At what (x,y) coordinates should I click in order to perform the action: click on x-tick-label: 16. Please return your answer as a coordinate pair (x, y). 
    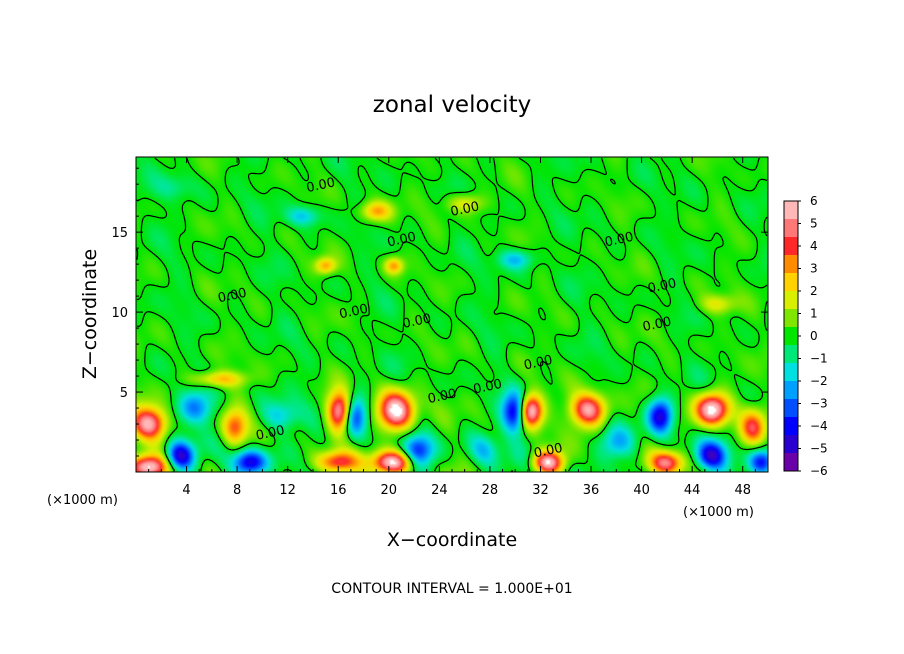
    Looking at the image, I should click on (338, 490).